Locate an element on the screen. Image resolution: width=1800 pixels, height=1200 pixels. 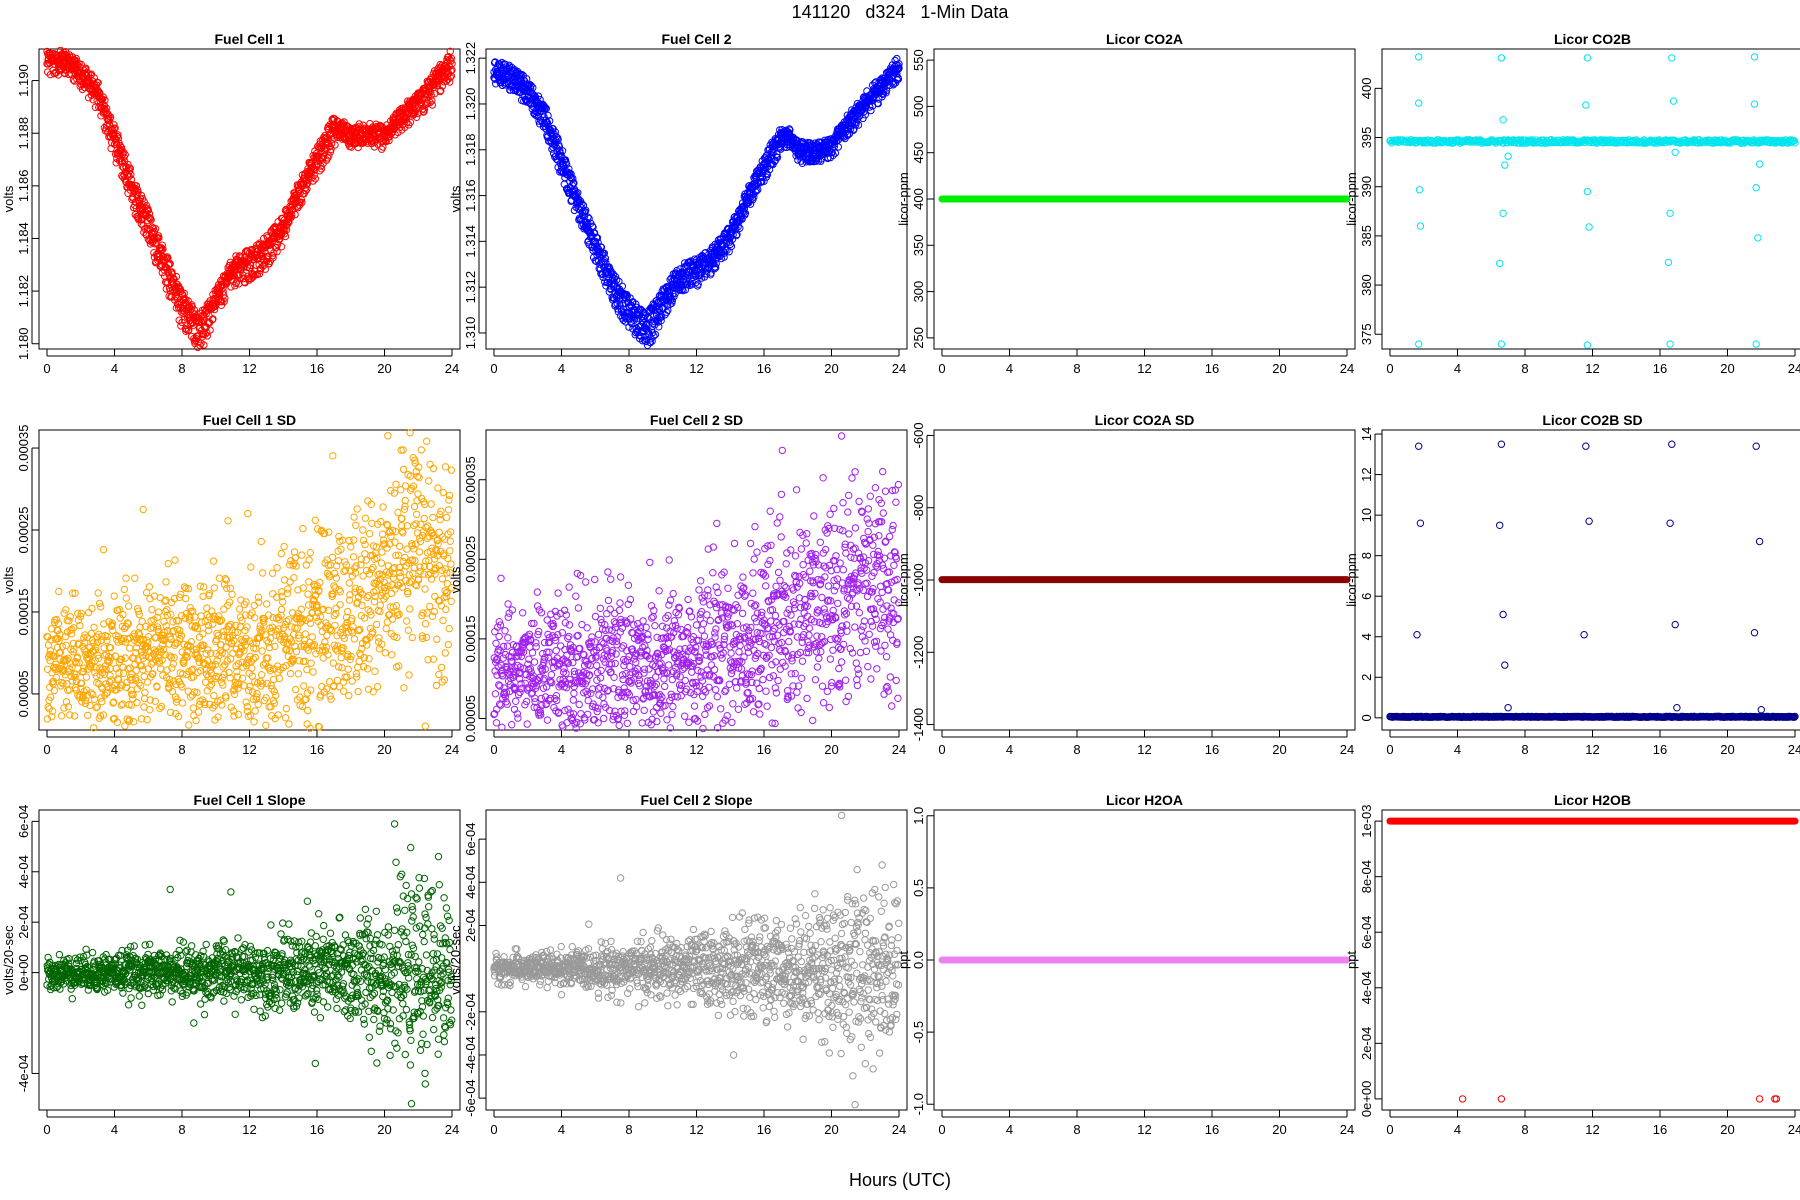
y-tick-label: 1.182 is located at coordinates (23, 291).